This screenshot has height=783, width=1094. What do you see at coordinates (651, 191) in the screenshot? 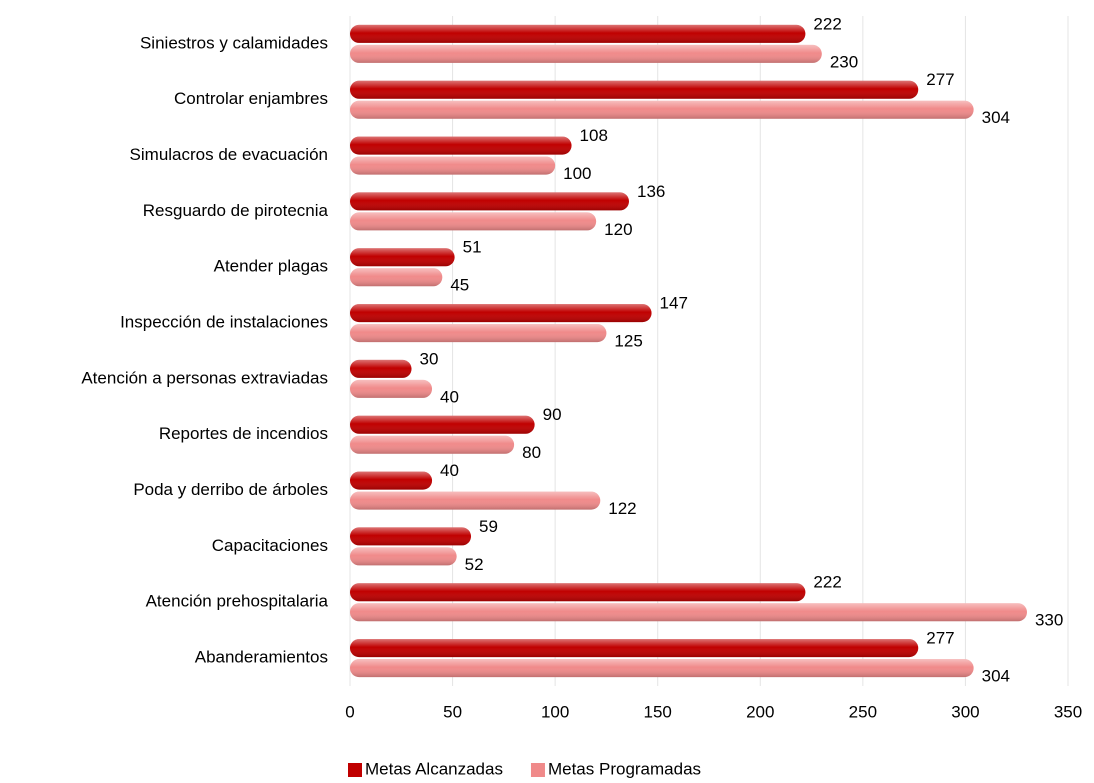
I see `data-label: 136` at bounding box center [651, 191].